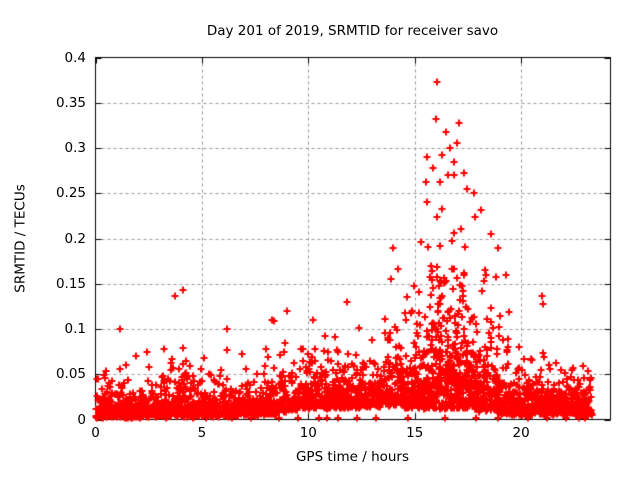 Image resolution: width=640 pixels, height=480 pixels. I want to click on y-tick-label: 0.1, so click(75, 329).